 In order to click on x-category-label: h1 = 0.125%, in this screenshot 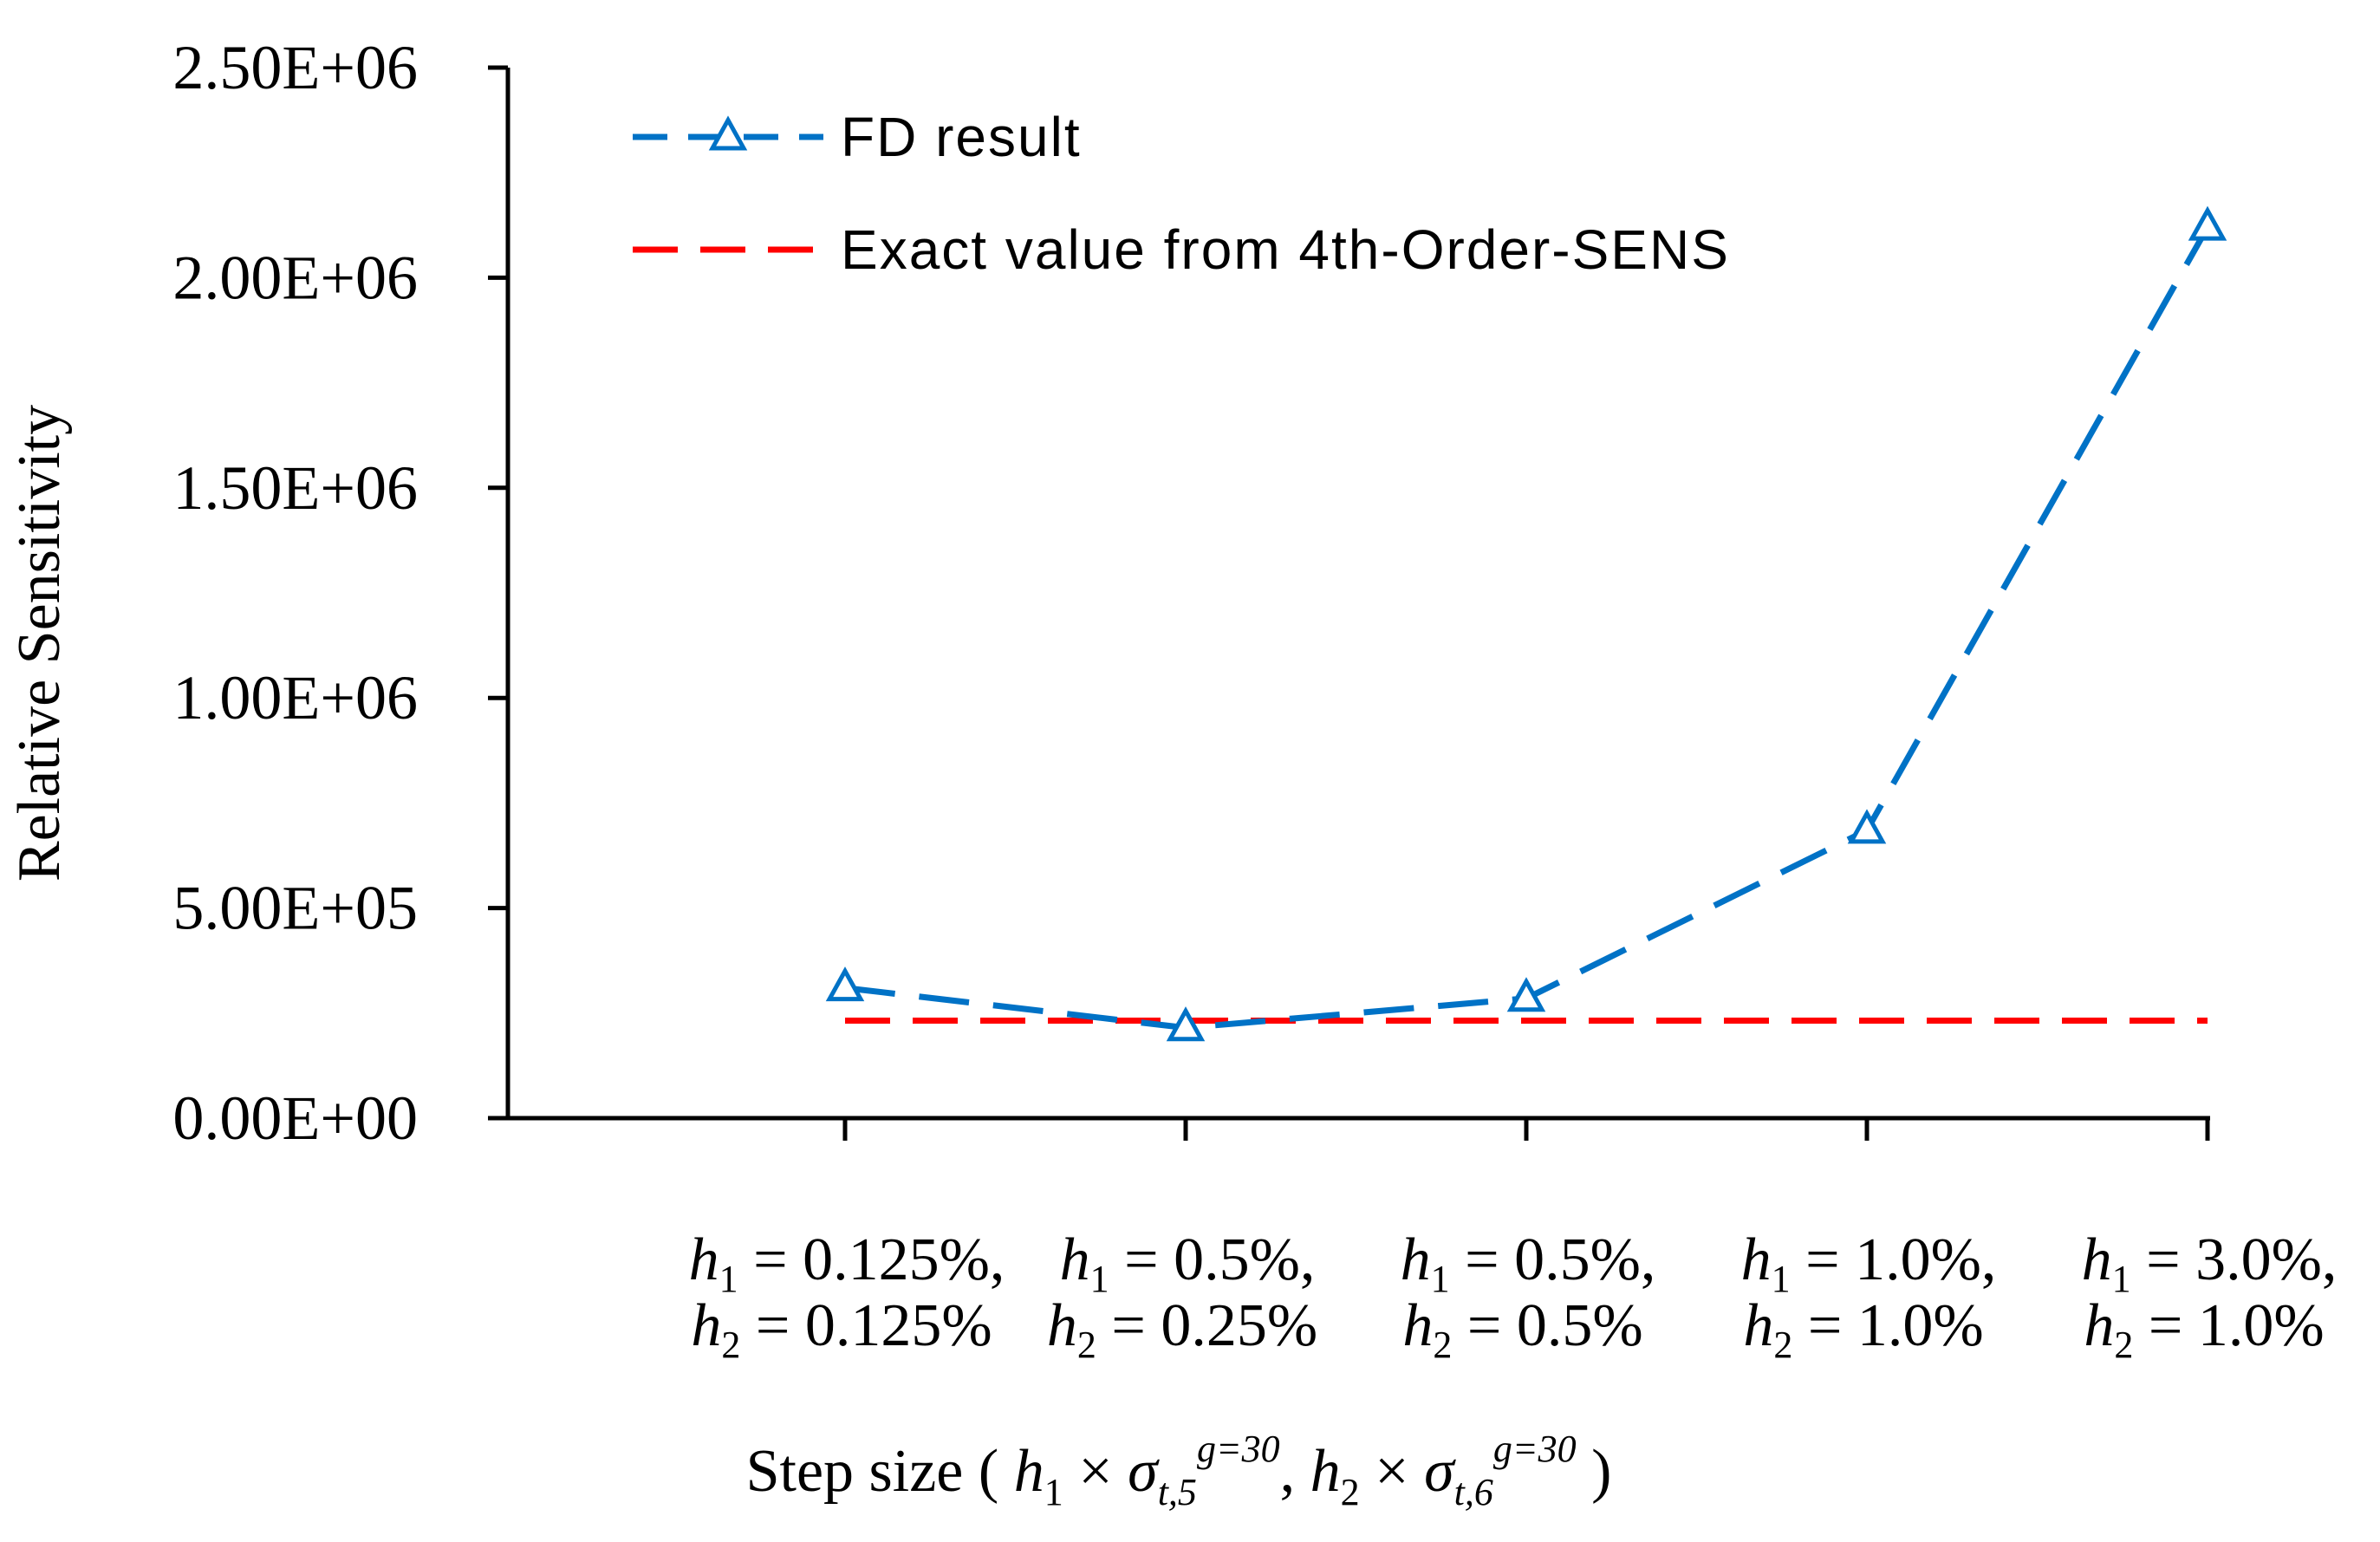, I will do `click(847, 1263)`.